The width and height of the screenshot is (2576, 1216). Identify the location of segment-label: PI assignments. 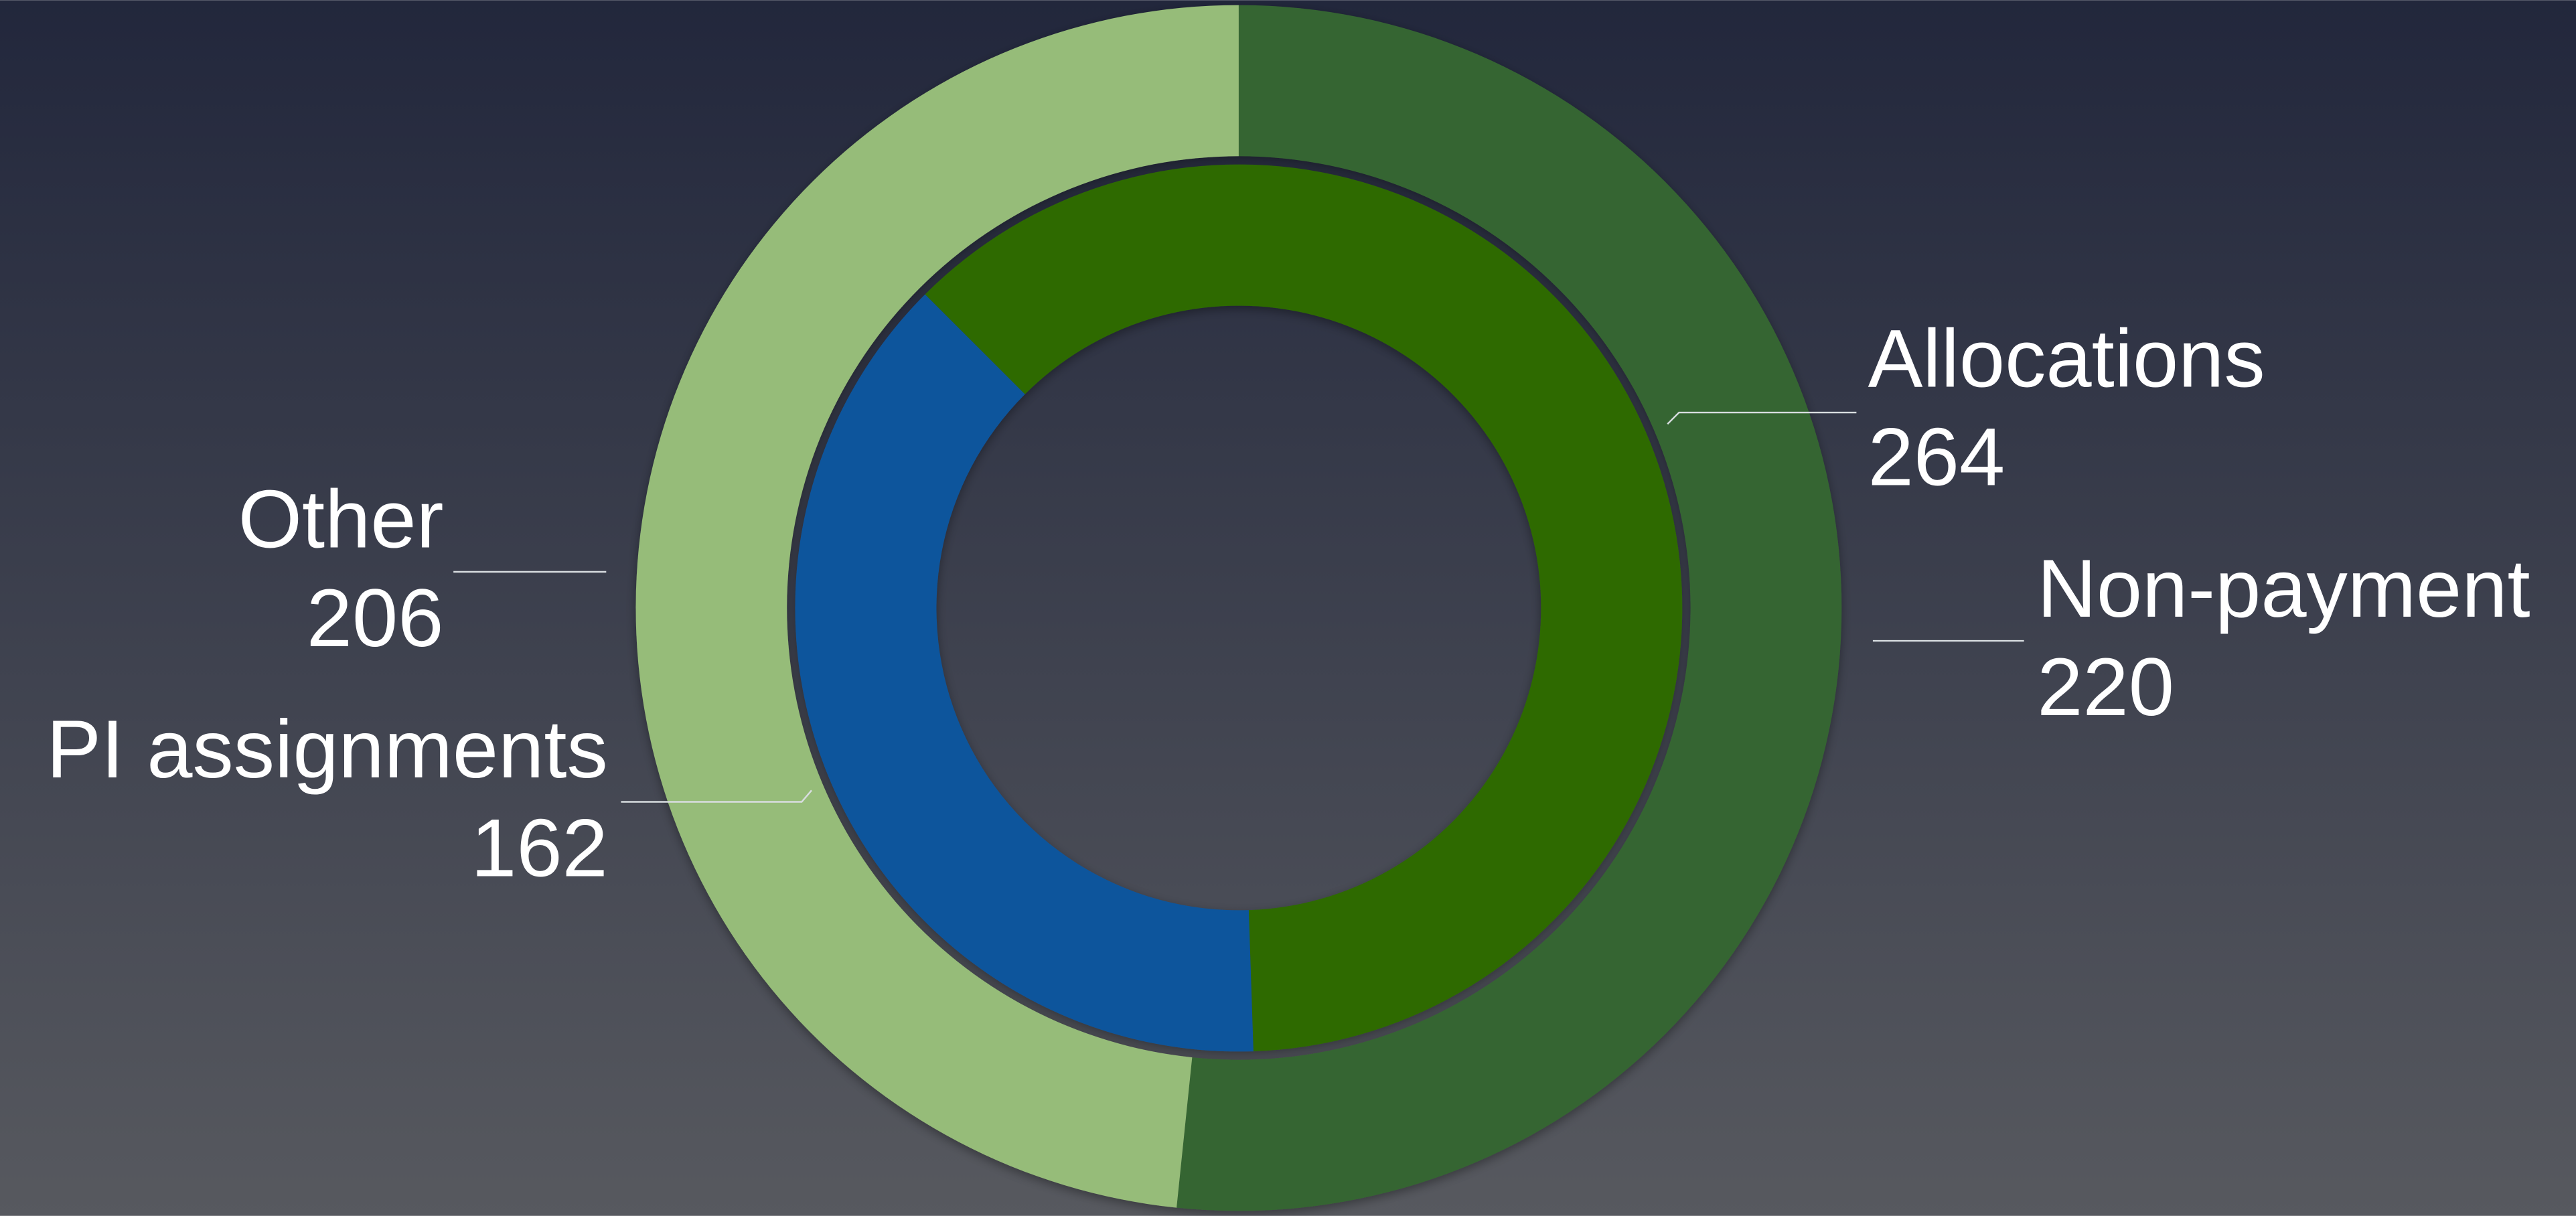
(327, 749).